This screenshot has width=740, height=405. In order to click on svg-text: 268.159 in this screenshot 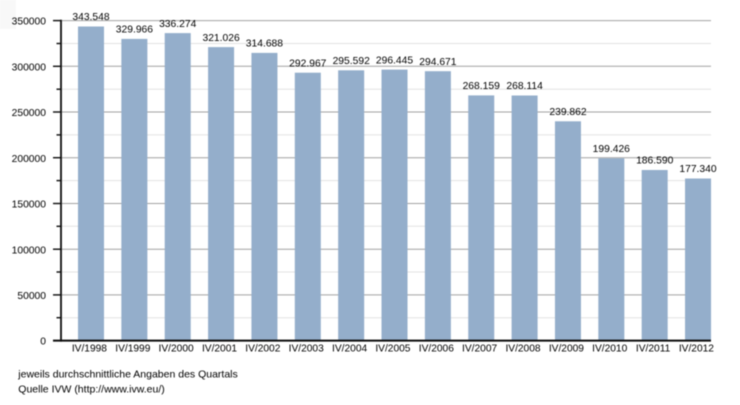, I will do `click(481, 86)`.